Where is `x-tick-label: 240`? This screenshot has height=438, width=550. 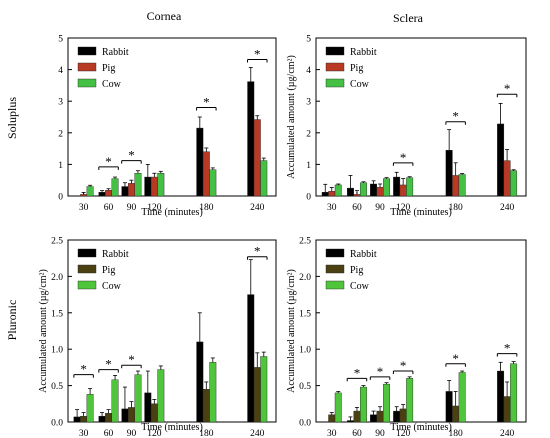
x-tick-label: 240 is located at coordinates (507, 208).